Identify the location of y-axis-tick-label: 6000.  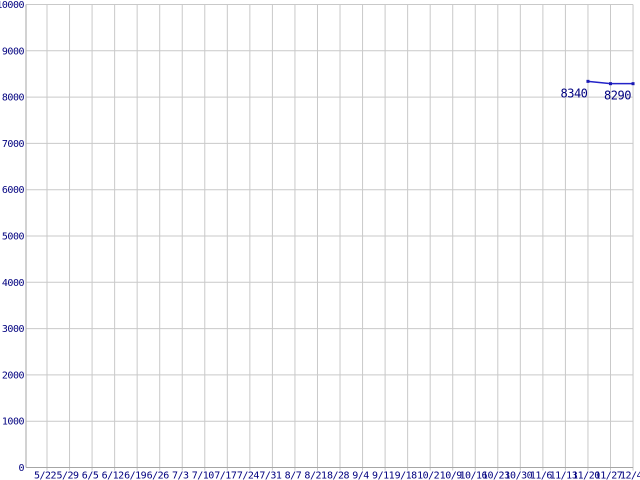
(13, 190).